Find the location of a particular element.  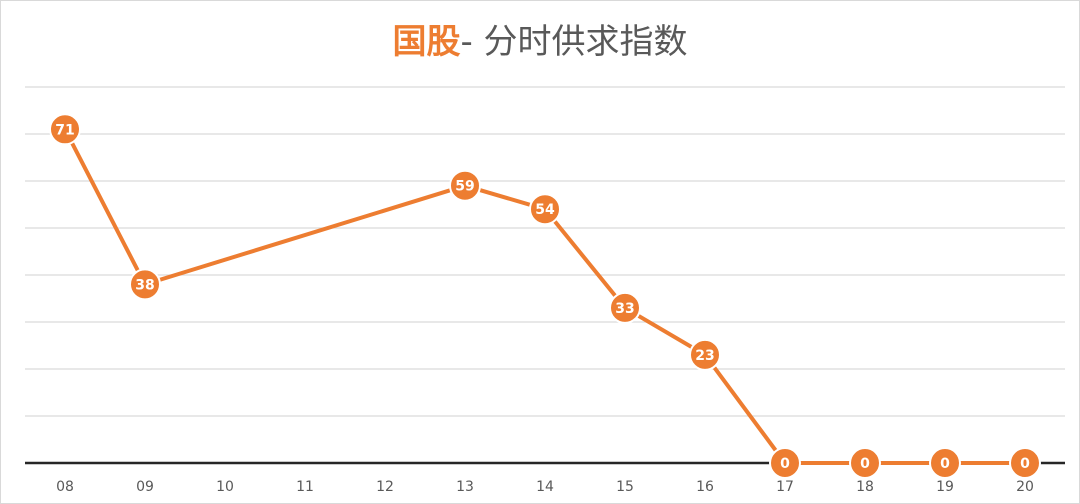

x-tick-labels: 08 09 10 11 12 13 14 15 16 17 18 19 20 is located at coordinates (545, 487).